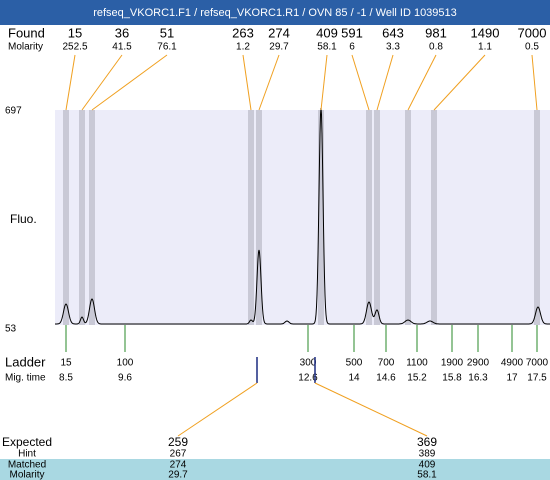 The height and width of the screenshot is (480, 550). Describe the element at coordinates (427, 442) in the screenshot. I see `expected-size: 369` at that location.